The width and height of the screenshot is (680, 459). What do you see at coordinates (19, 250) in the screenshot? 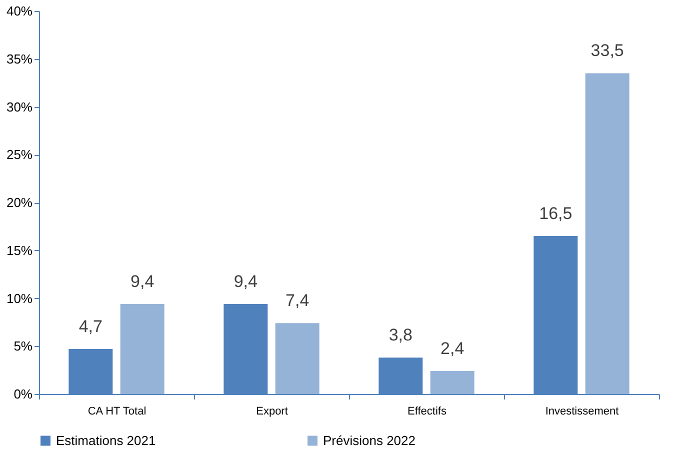
I see `y-tick-label: 15%` at bounding box center [19, 250].